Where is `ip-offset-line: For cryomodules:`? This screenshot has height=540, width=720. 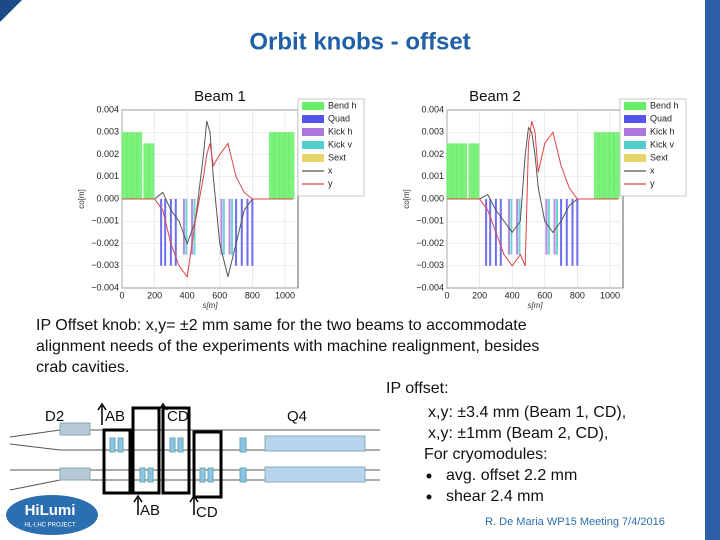 ip-offset-line: For cryomodules: is located at coordinates (486, 454).